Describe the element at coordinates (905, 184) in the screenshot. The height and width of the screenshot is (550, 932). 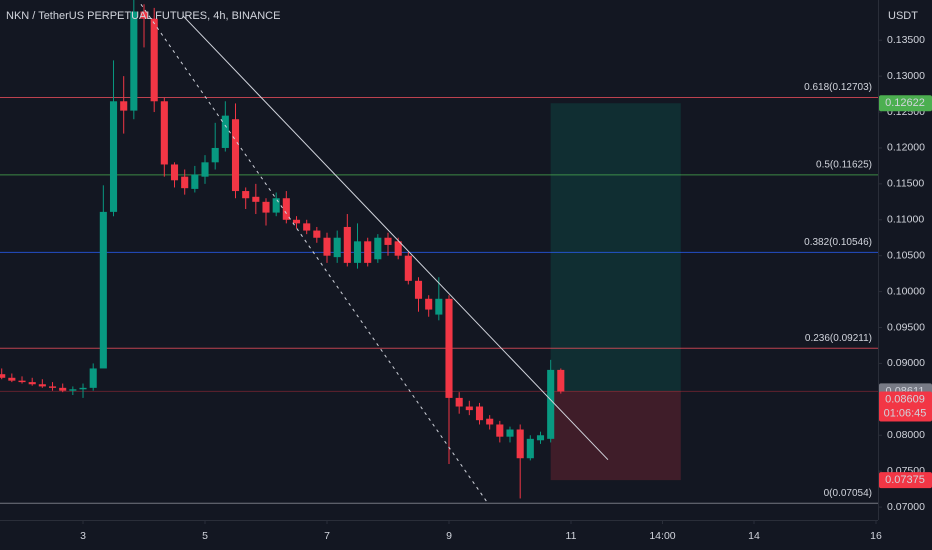
I see `y-tick-label: 0.11500` at that location.